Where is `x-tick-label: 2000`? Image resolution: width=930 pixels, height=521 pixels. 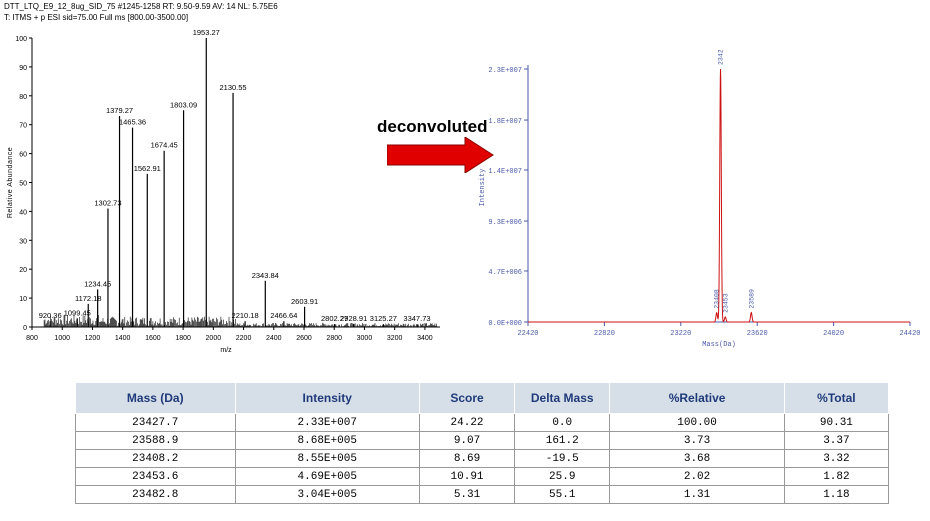
x-tick-label: 2000 is located at coordinates (214, 338).